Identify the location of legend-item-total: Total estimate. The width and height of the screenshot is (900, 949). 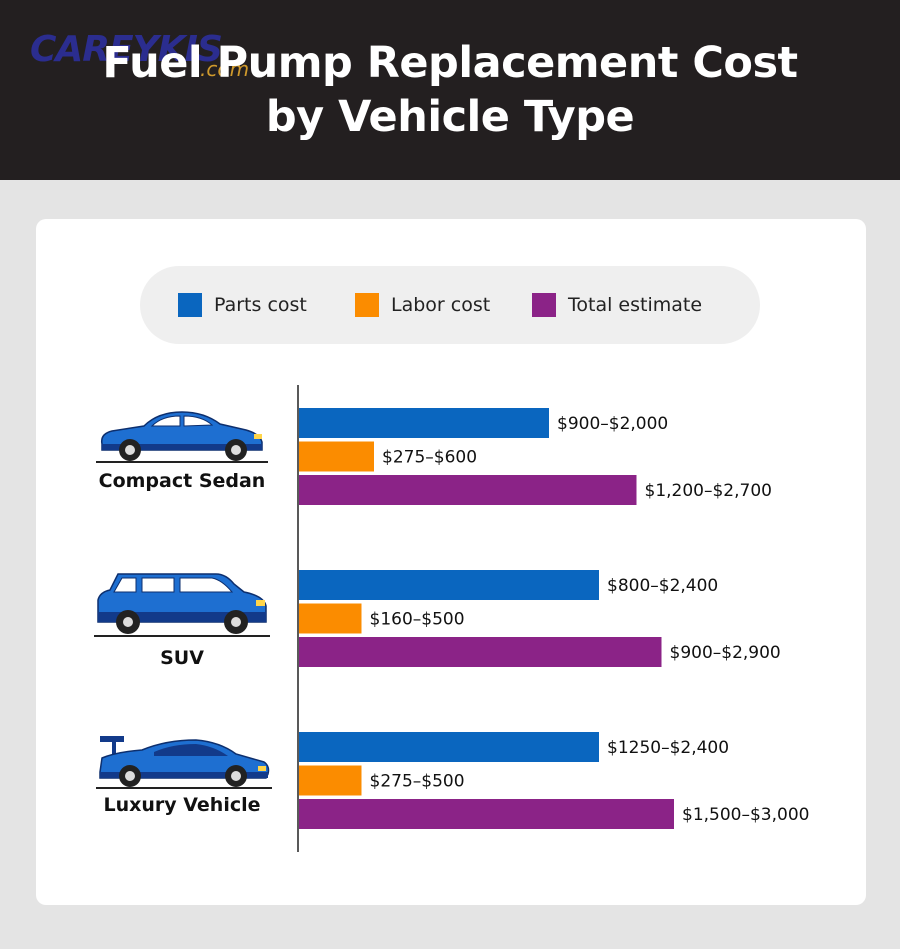
(617, 305).